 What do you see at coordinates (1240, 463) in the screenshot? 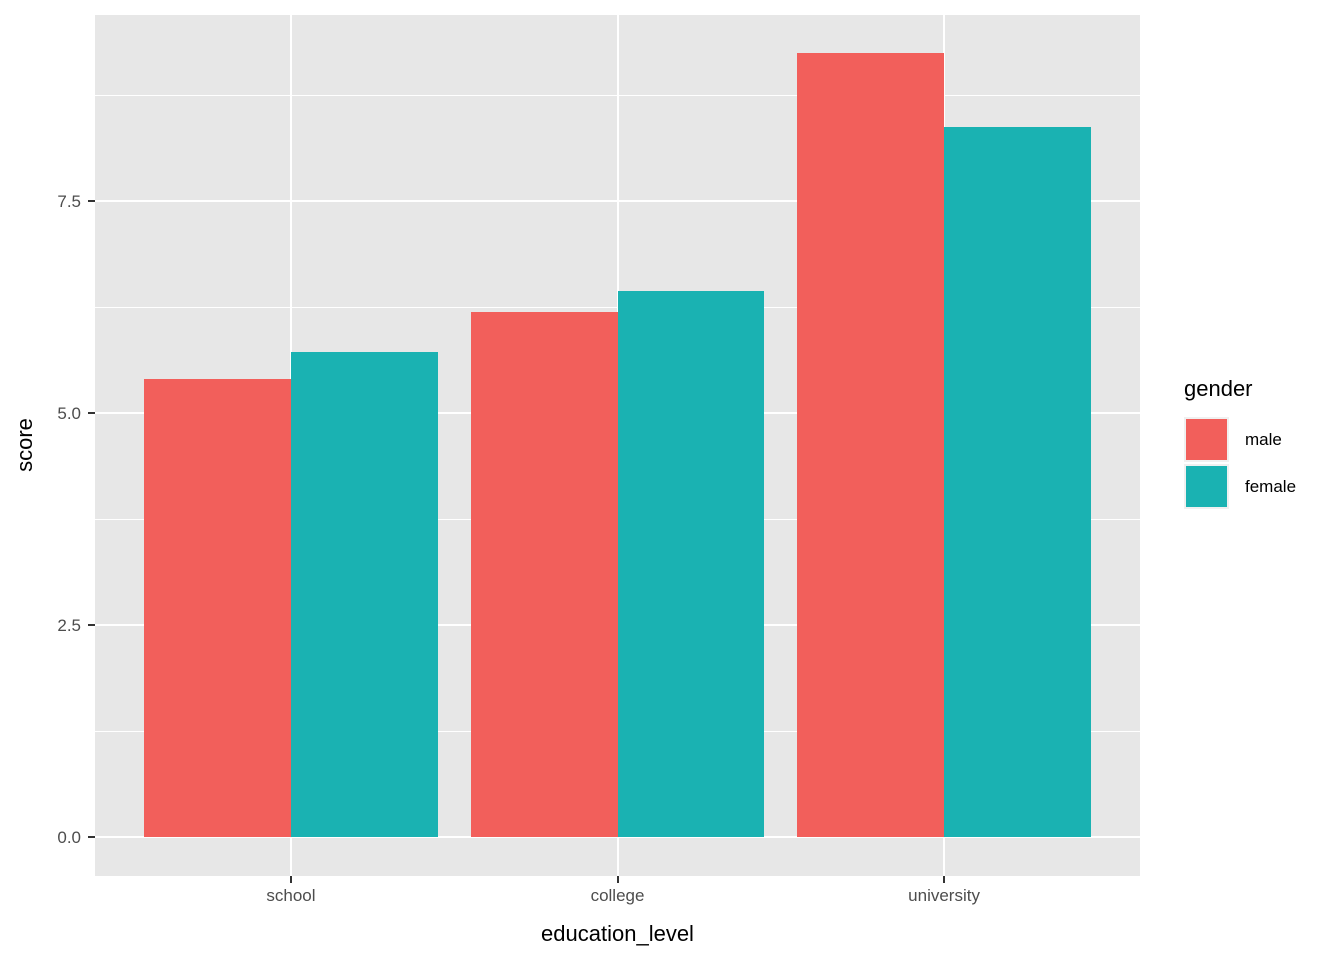
I see `legend-keys: male female` at bounding box center [1240, 463].